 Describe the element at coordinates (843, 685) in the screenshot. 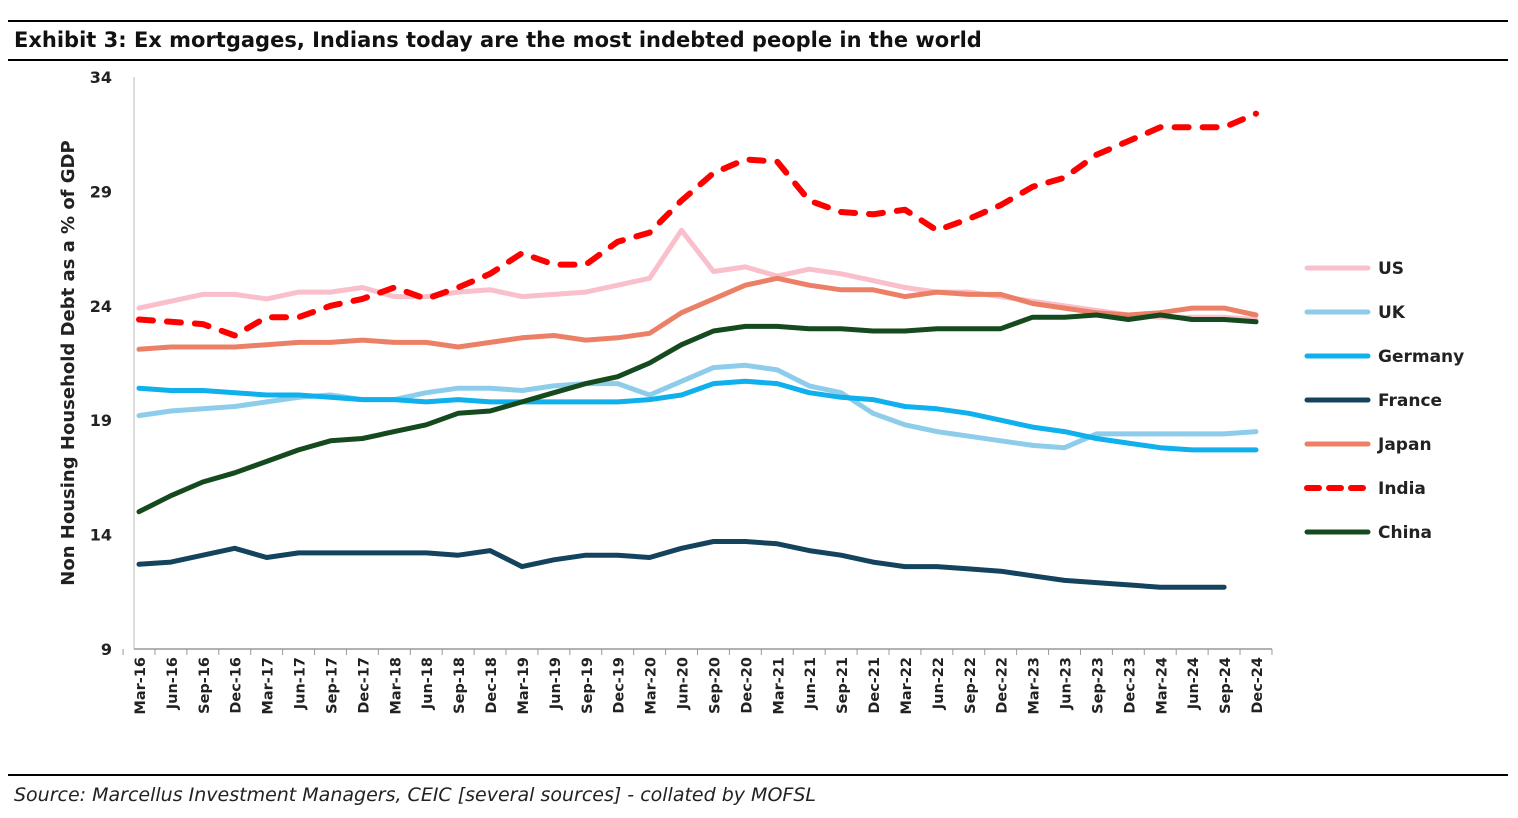

I see `x-tick-label: Sep-21` at that location.